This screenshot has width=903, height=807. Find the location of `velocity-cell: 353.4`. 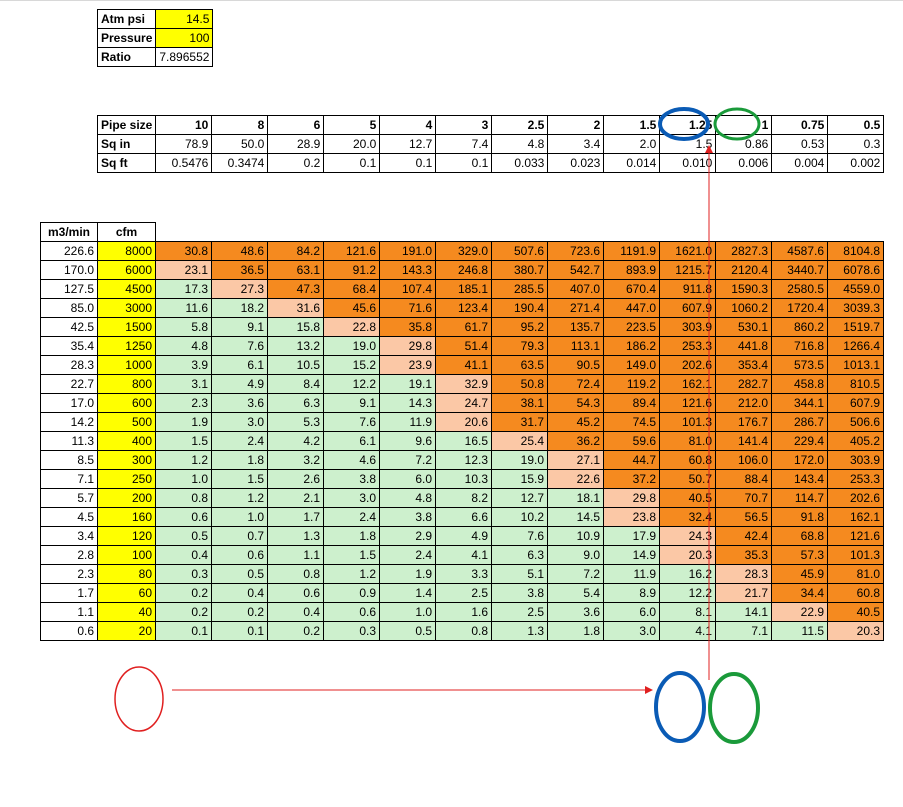

velocity-cell: 353.4 is located at coordinates (743, 365).